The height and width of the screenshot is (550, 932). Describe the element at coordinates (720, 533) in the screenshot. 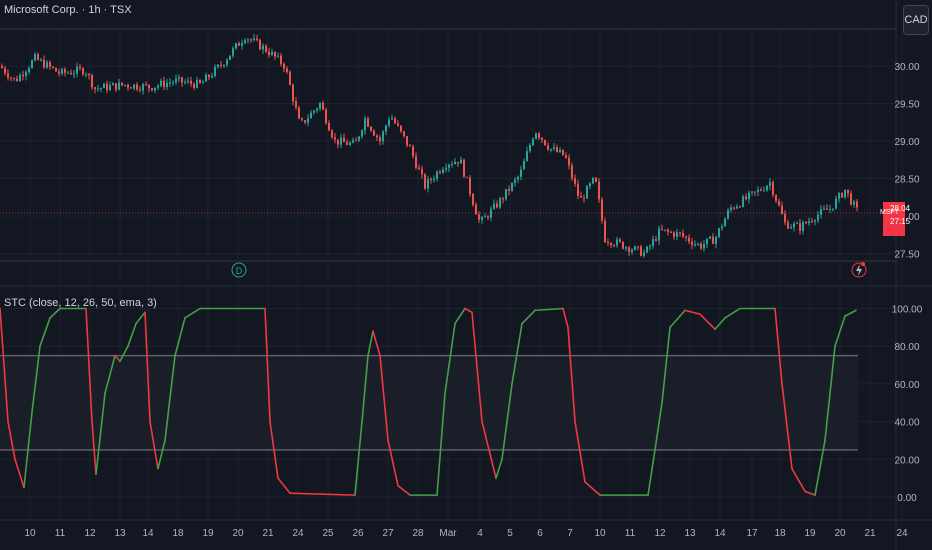

I see `time-tick-label: 14` at that location.